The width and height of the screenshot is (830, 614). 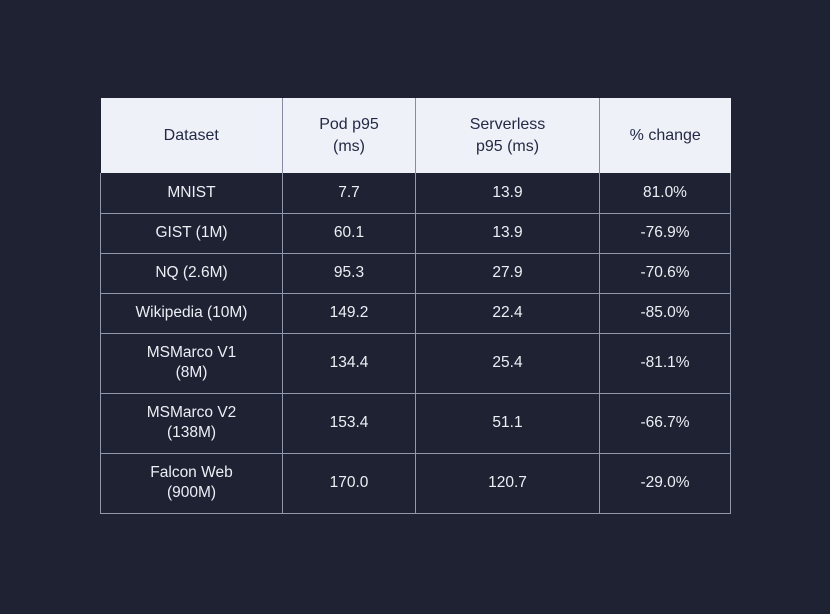 I want to click on pct-change-cell: 81.0%, so click(x=665, y=193).